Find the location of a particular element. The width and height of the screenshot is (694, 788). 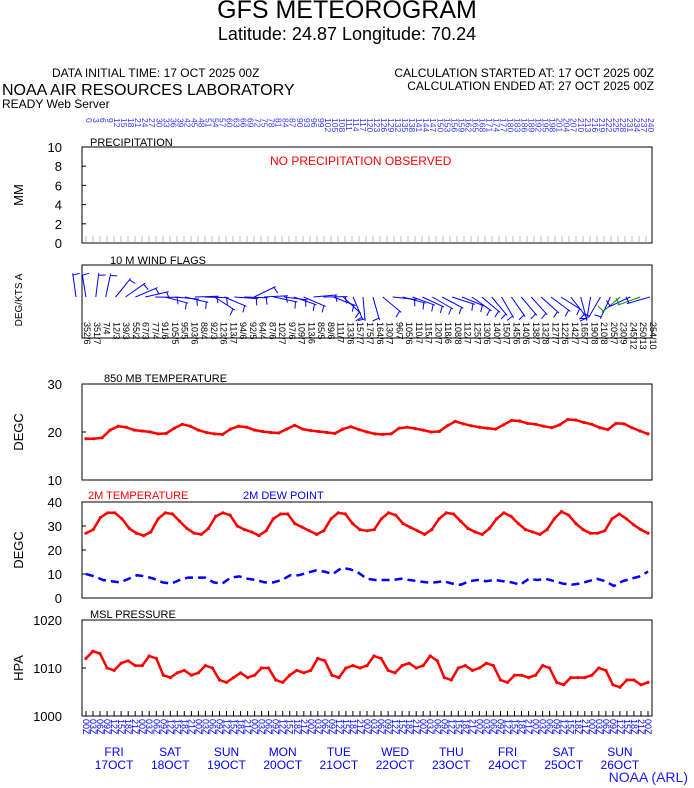

hour-tick-label: 87 is located at coordinates (293, 123).